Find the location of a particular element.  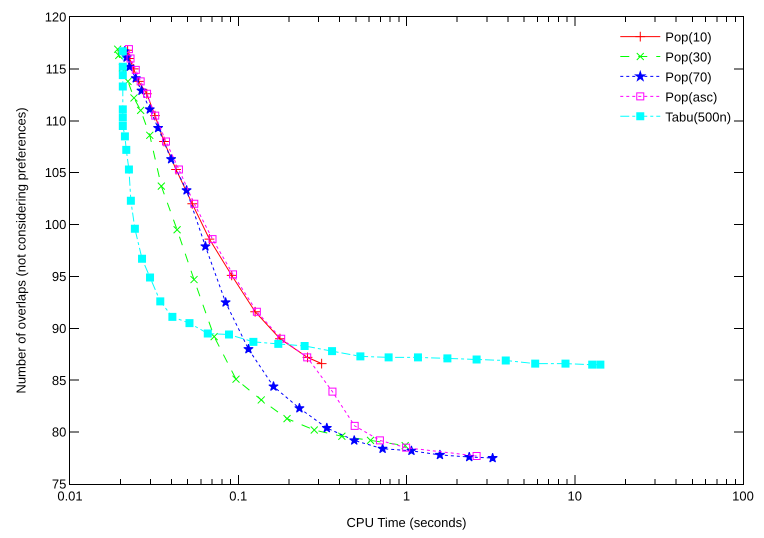

x-axis-title: CPU Time (seconds) is located at coordinates (406, 522).